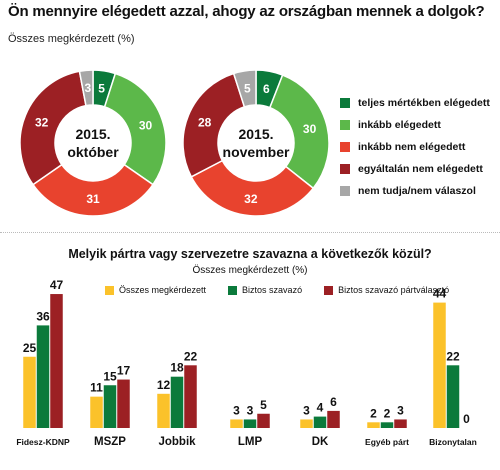  I want to click on bar-value-label: 44, so click(440, 294).